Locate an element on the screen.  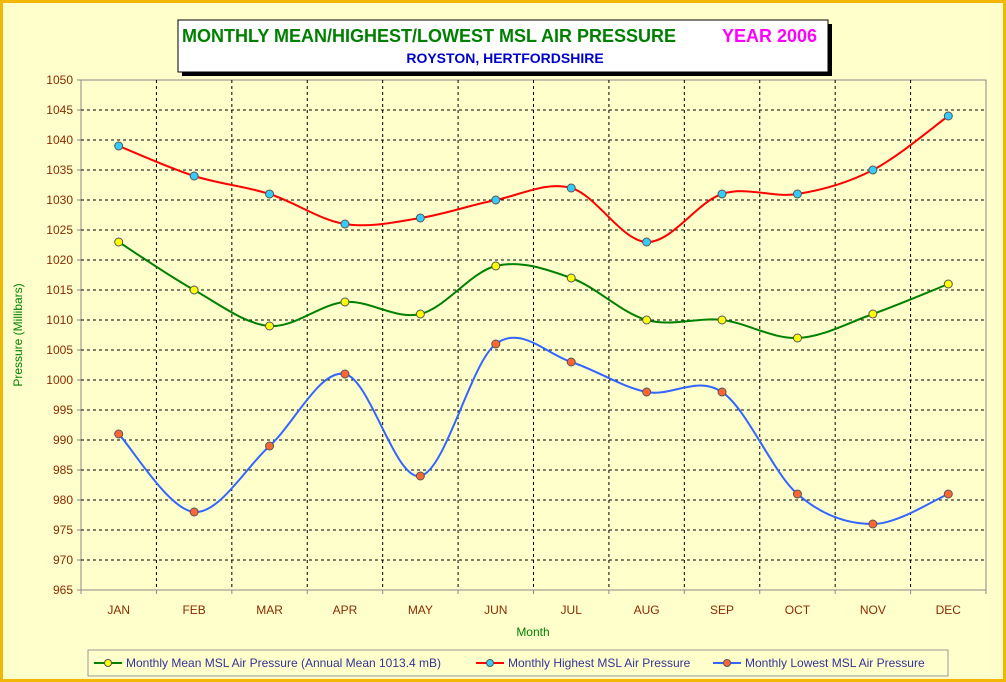
x-tick-label: AUG is located at coordinates (647, 610).